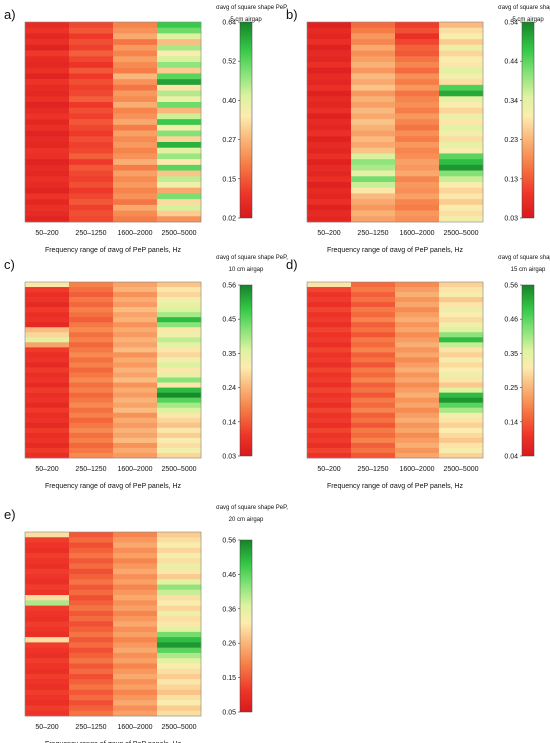 Image resolution: width=550 pixels, height=743 pixels. What do you see at coordinates (229, 354) in the screenshot?
I see `colorbar-tick-label: 0.35` at bounding box center [229, 354].